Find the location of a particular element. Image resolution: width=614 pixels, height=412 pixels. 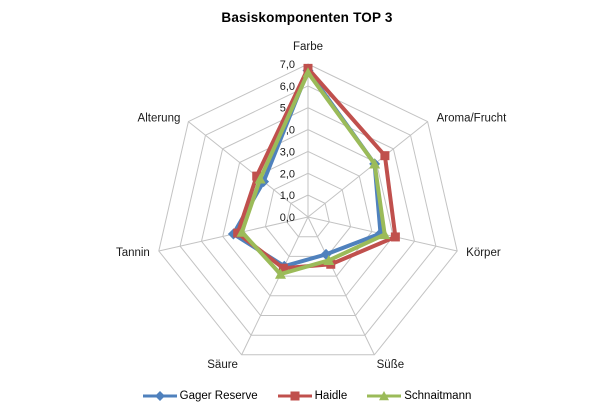

radial-tick-label: 3,0 is located at coordinates (287, 152).